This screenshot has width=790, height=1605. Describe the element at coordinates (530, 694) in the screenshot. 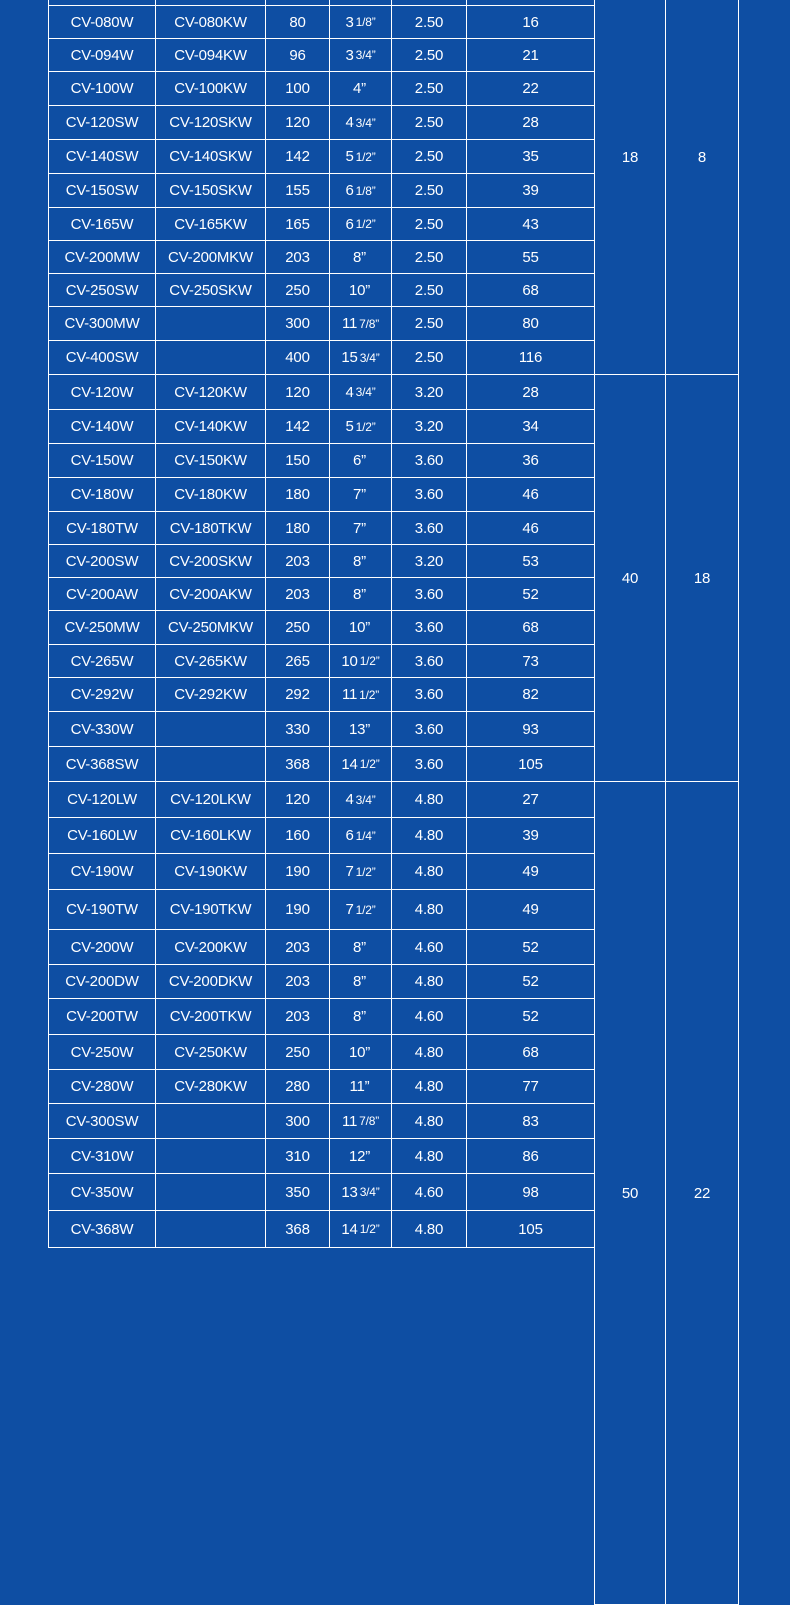

I see `quantity-cell: 82` at that location.